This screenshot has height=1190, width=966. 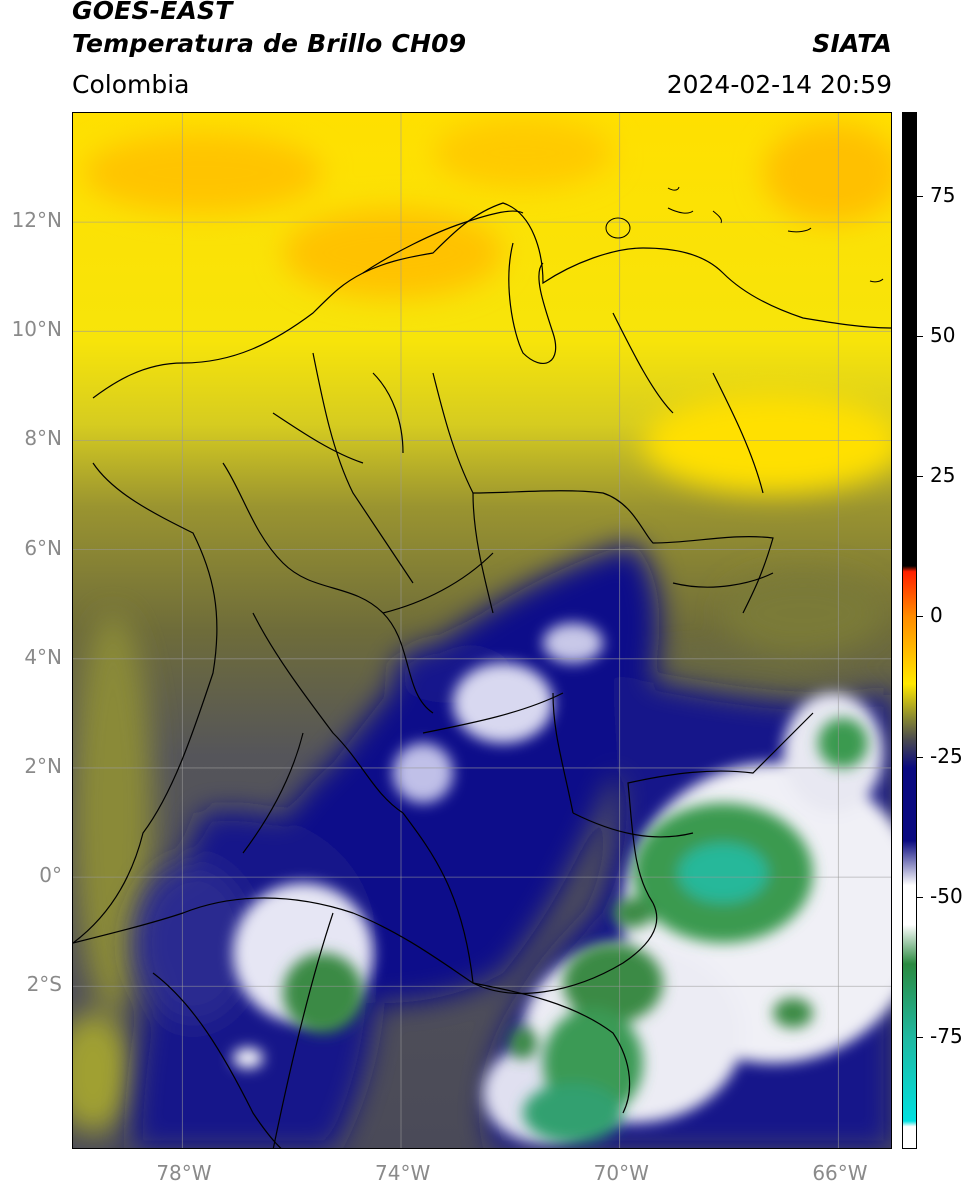 I want to click on colorbar-frame, so click(x=909, y=630).